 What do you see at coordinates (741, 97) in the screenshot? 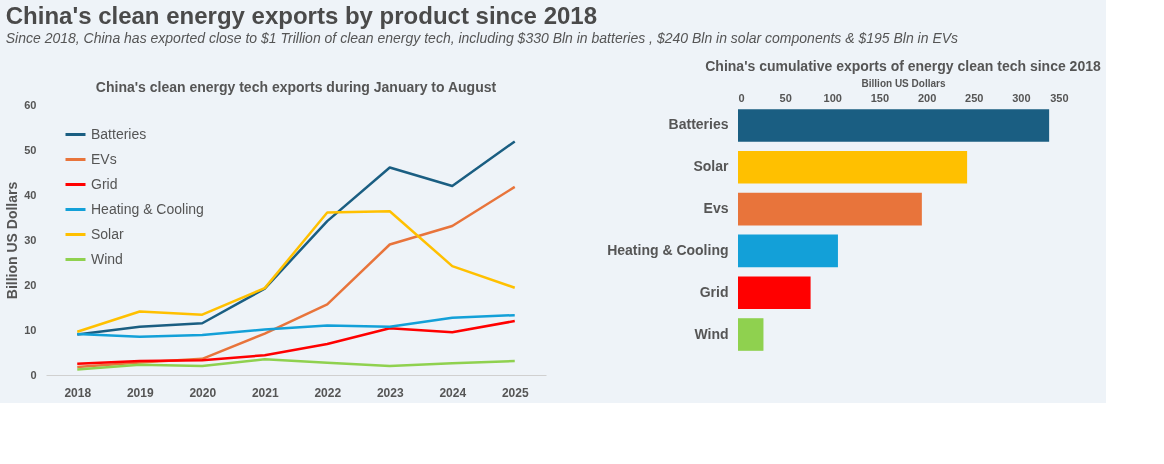
I see `x-tick-label: 0` at bounding box center [741, 97].